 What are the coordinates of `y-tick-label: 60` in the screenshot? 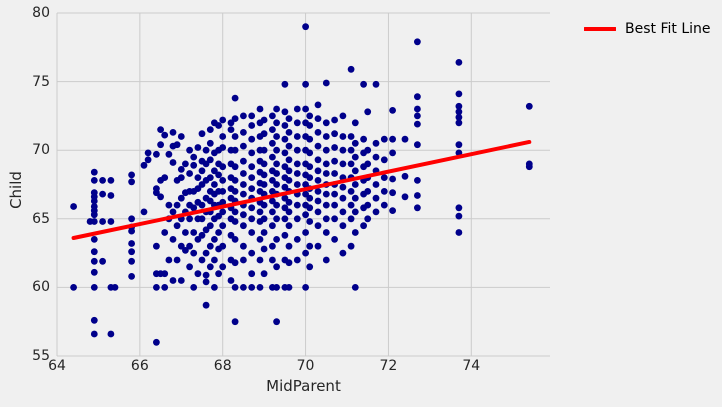 It's located at (41, 287).